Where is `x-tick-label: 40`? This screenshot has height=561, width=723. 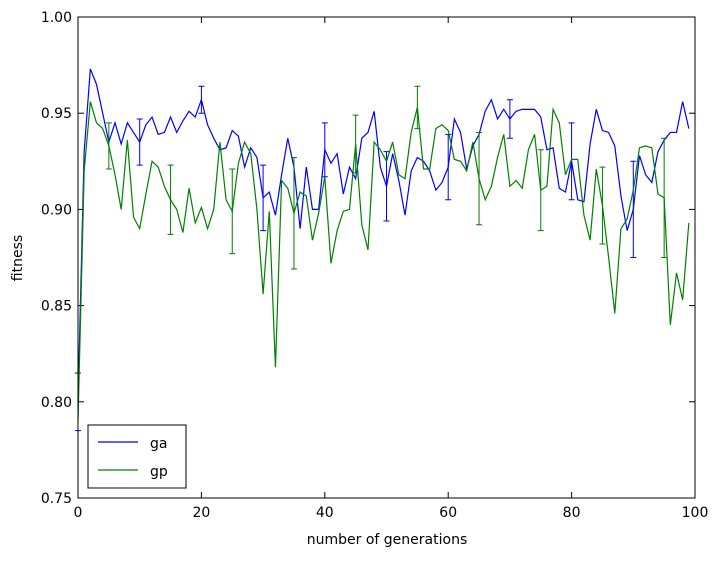 x-tick-label: 40 is located at coordinates (325, 513).